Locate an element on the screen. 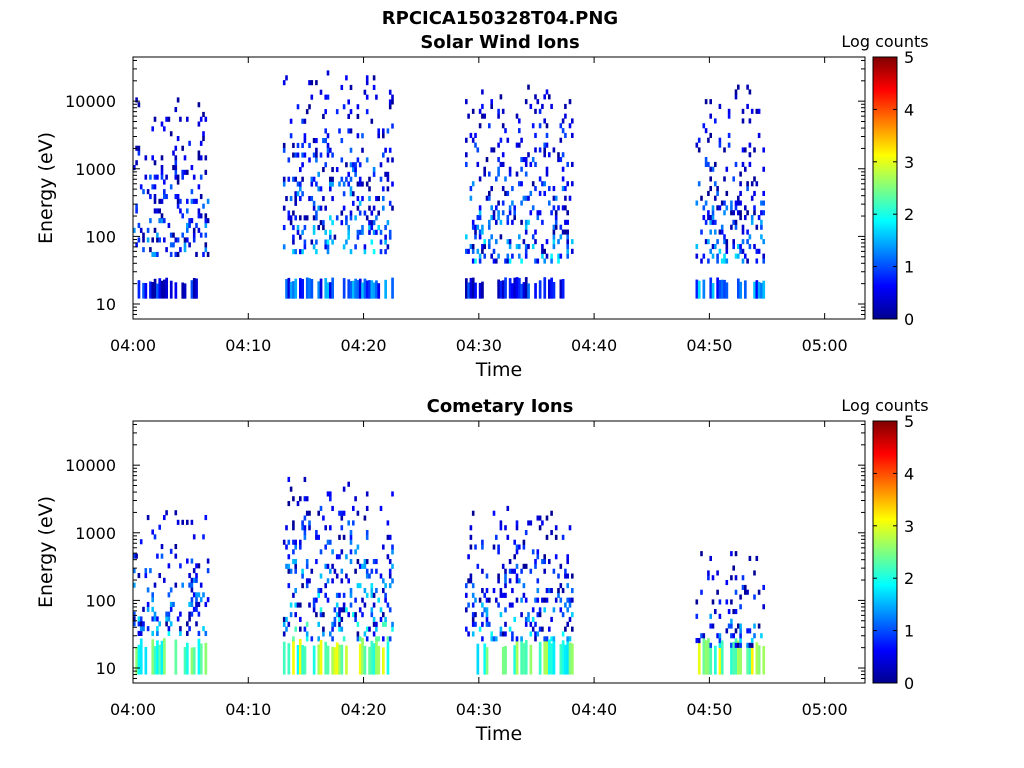 The height and width of the screenshot is (768, 1024). y-tick-label: 10000 is located at coordinates (90, 101).